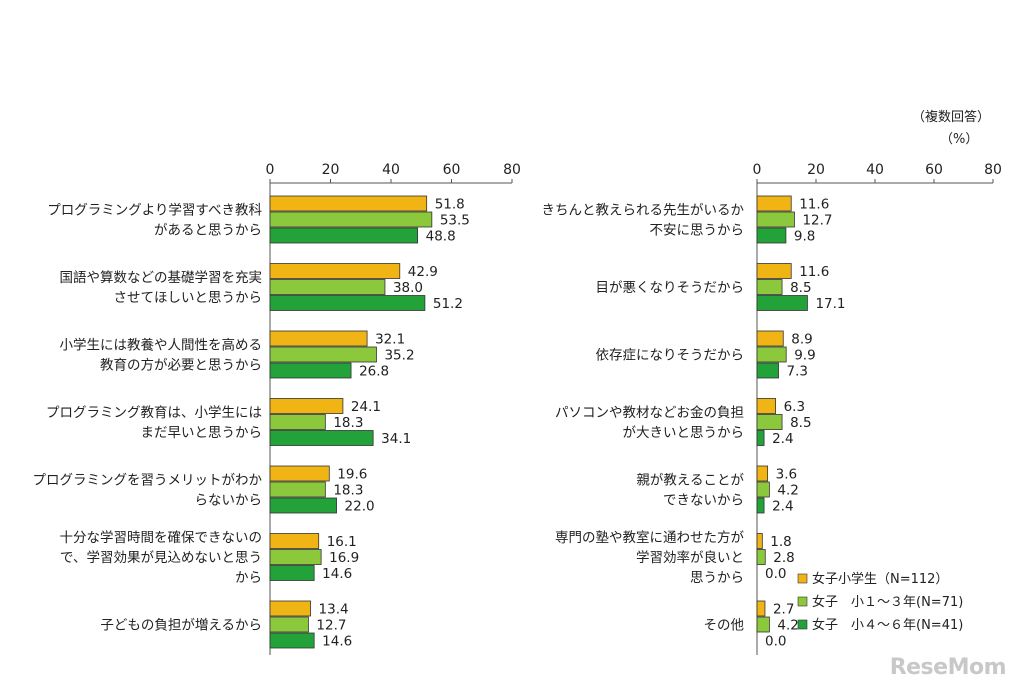 The width and height of the screenshot is (1020, 688). Describe the element at coordinates (717, 578) in the screenshot. I see `category-label: 思うから` at that location.